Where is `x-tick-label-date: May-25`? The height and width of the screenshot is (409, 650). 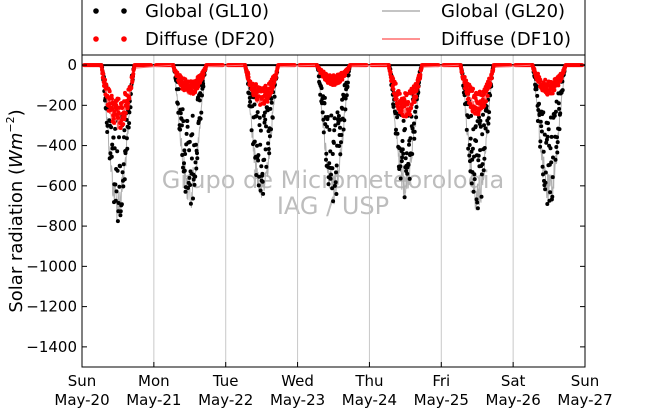 x-tick-label-date: May-25 is located at coordinates (441, 400).